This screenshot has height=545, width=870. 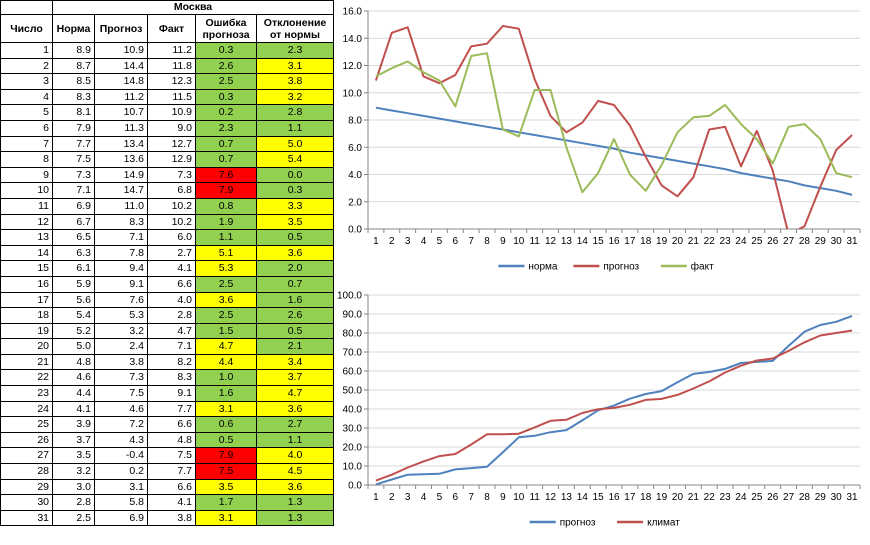 What do you see at coordinates (226, 268) in the screenshot?
I see `row-error: 5.3` at bounding box center [226, 268].